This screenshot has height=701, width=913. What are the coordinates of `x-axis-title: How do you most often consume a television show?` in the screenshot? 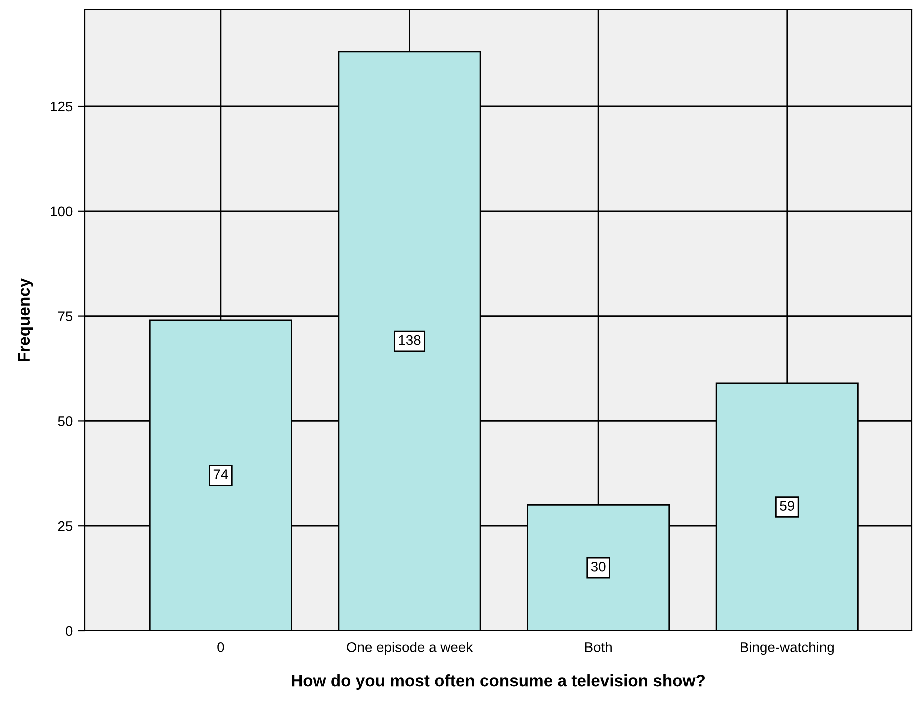 It's located at (498, 682).